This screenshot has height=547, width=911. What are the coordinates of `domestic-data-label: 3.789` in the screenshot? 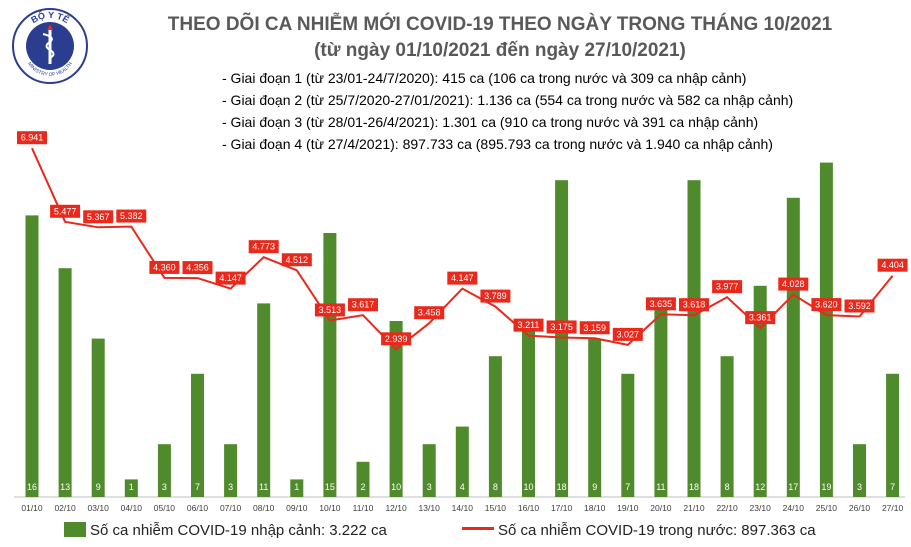 It's located at (495, 296).